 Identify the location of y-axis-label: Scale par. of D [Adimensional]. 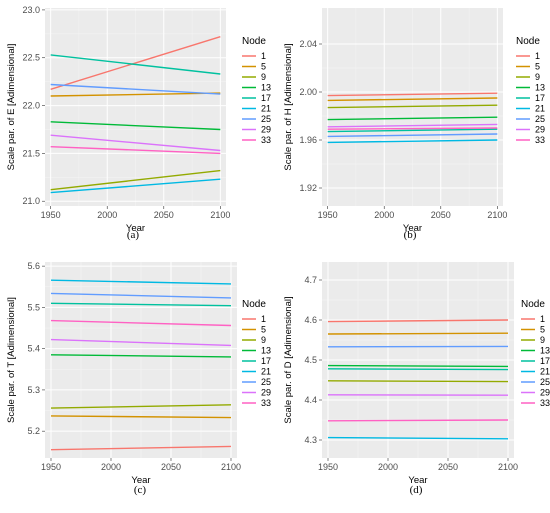
(288, 359).